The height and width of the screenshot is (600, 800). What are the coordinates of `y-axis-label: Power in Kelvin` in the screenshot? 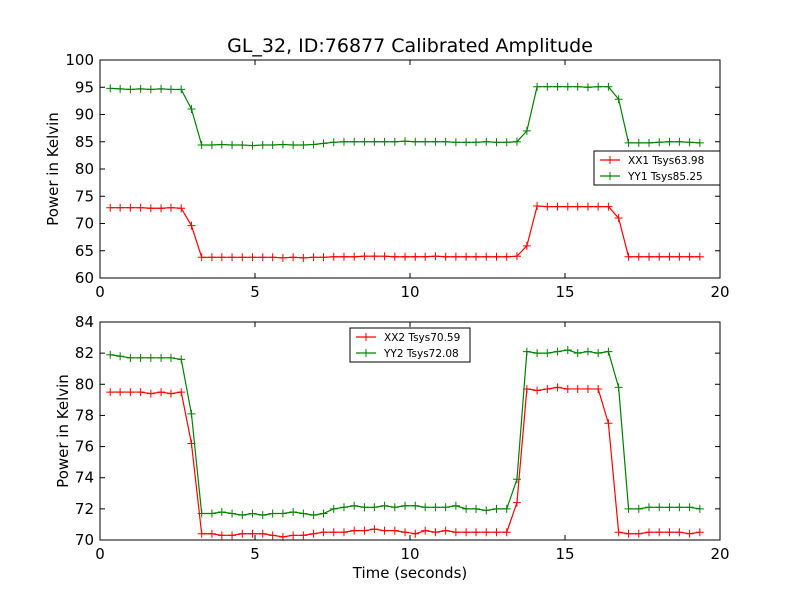 It's located at (53, 169).